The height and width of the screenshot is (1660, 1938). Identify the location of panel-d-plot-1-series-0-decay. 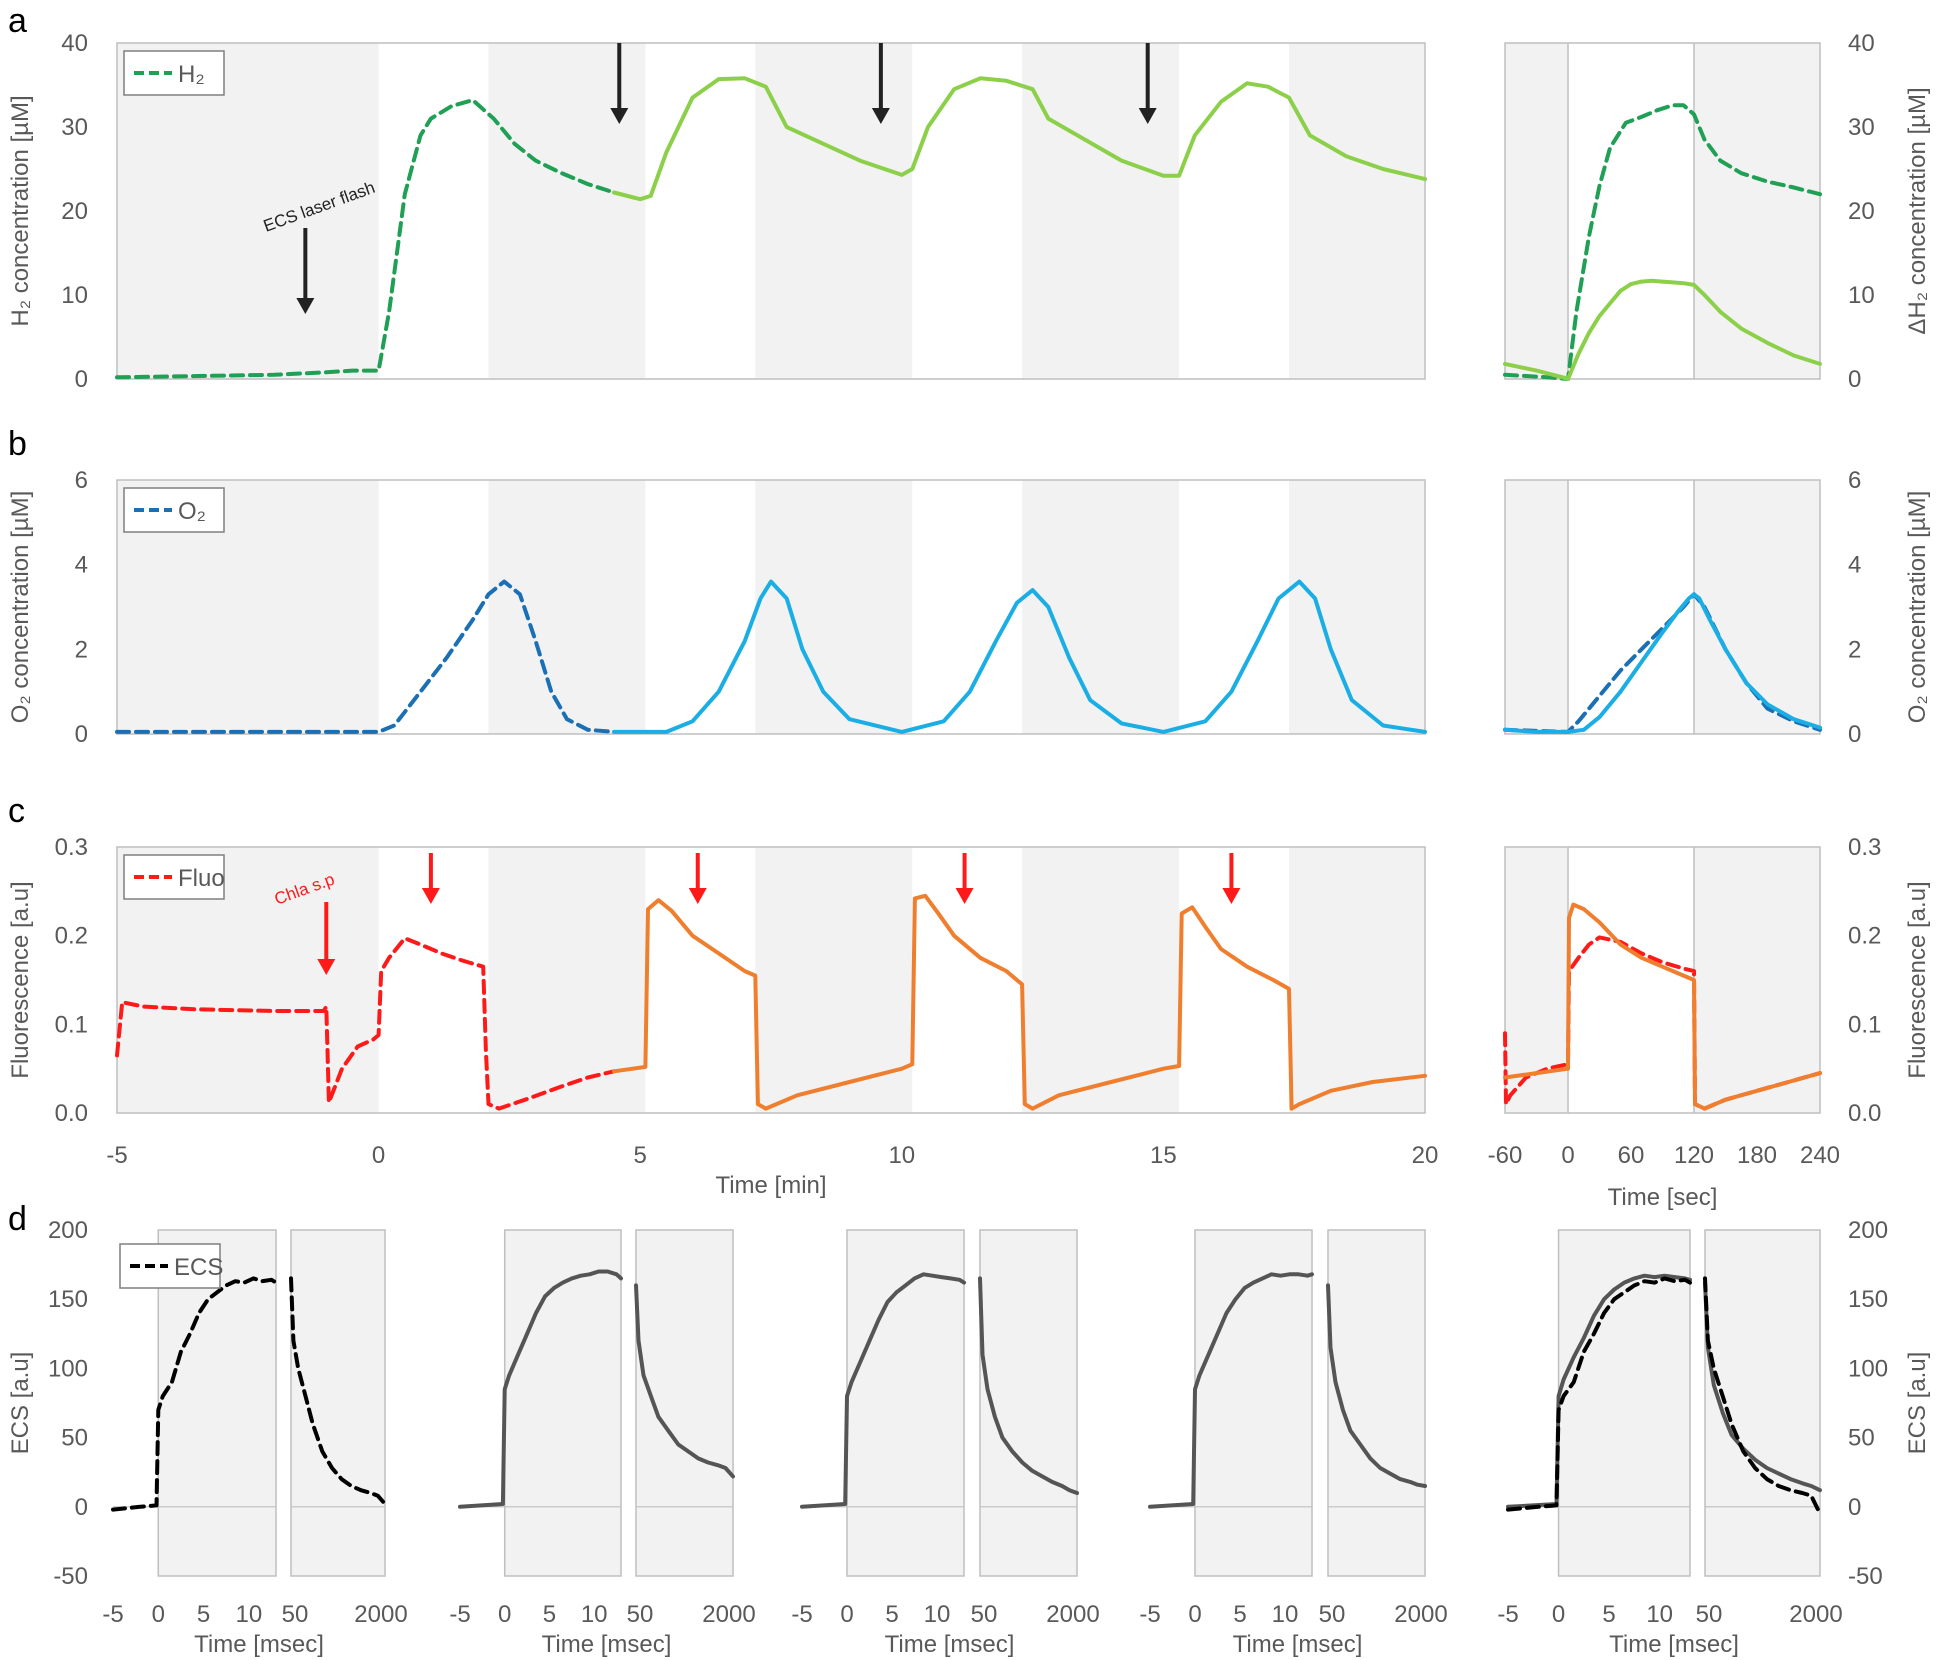
(684, 1381).